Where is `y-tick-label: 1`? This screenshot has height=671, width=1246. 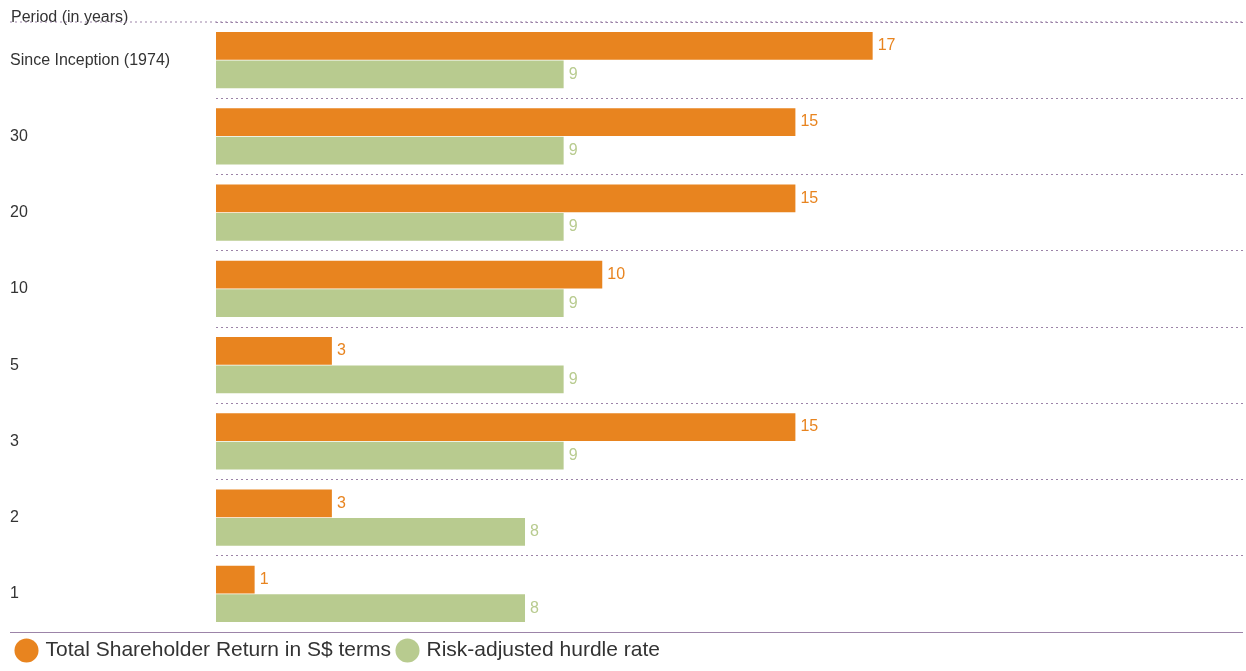 y-tick-label: 1 is located at coordinates (14, 593).